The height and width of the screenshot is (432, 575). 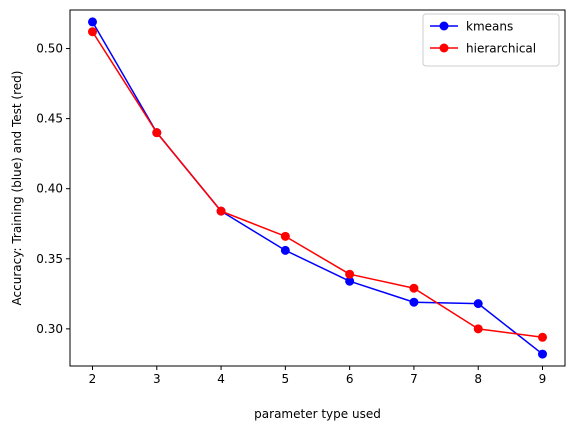 What do you see at coordinates (93, 379) in the screenshot?
I see `x-tick-label: 2` at bounding box center [93, 379].